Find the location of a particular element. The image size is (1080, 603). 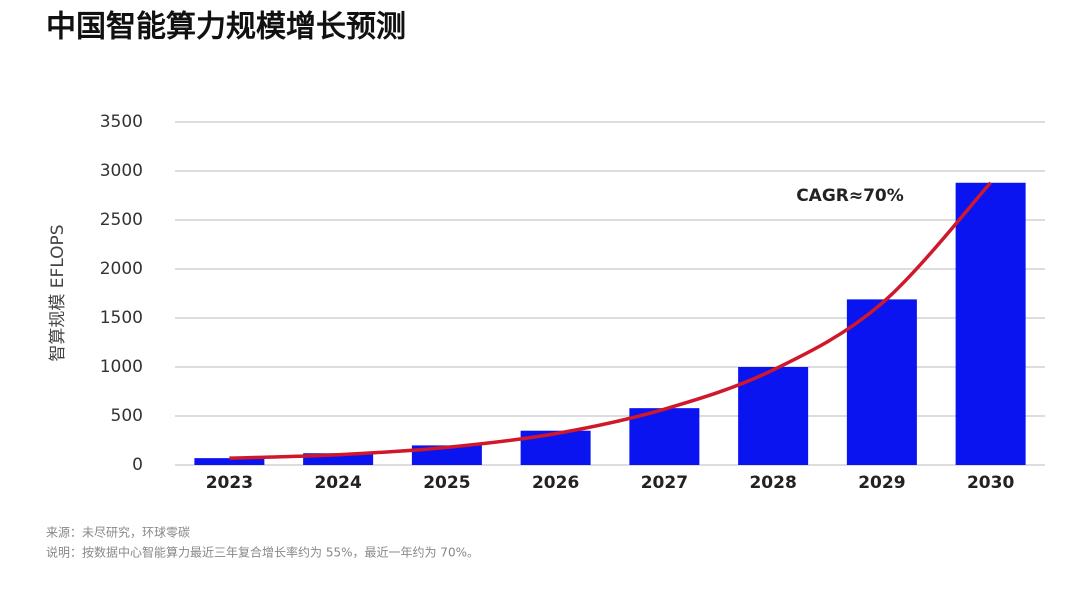

y-tick-label: 1000 is located at coordinates (121, 367).